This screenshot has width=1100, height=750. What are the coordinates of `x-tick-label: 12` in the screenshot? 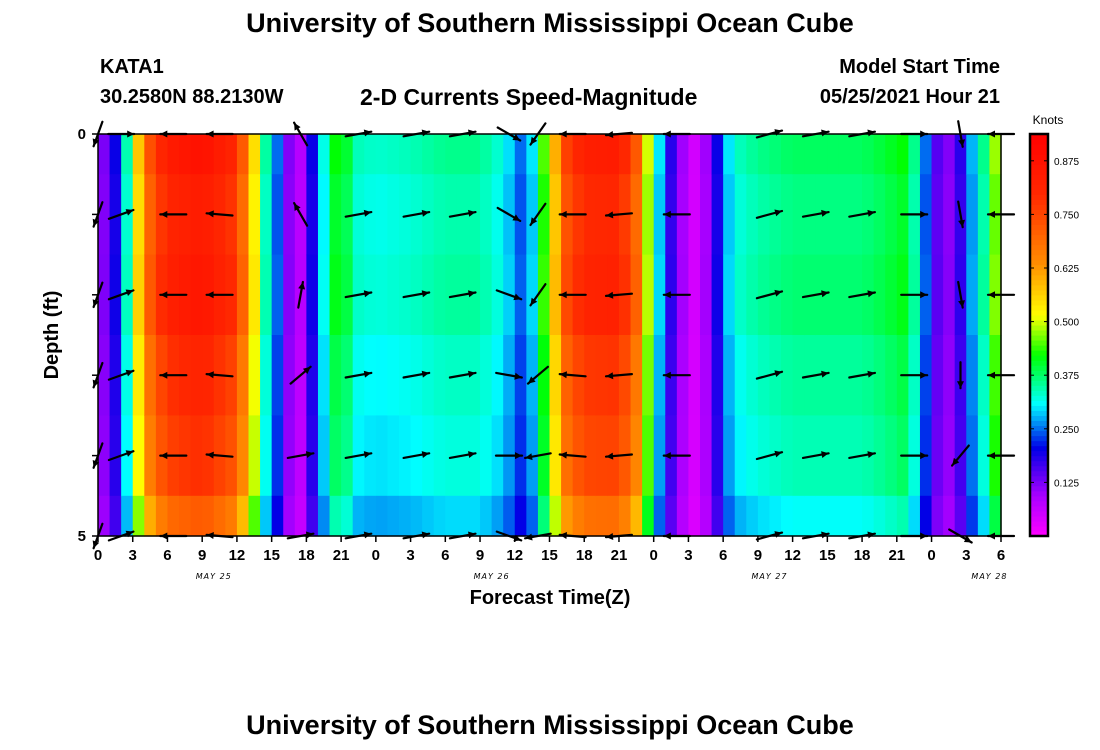 It's located at (514, 555).